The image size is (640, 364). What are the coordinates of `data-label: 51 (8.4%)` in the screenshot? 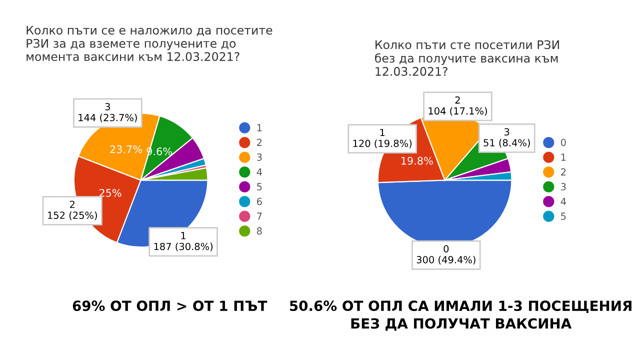 It's located at (507, 143).